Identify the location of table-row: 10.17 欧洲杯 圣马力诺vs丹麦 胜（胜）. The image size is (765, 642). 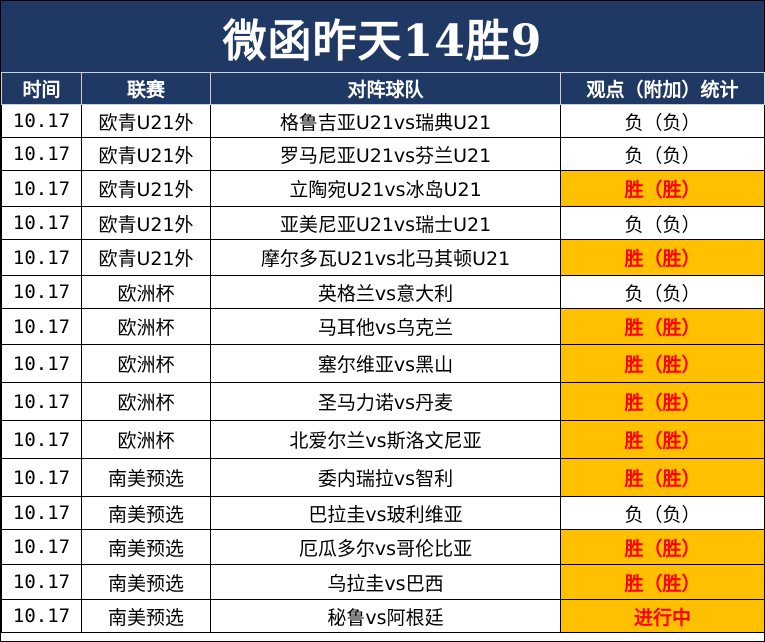
(383, 401).